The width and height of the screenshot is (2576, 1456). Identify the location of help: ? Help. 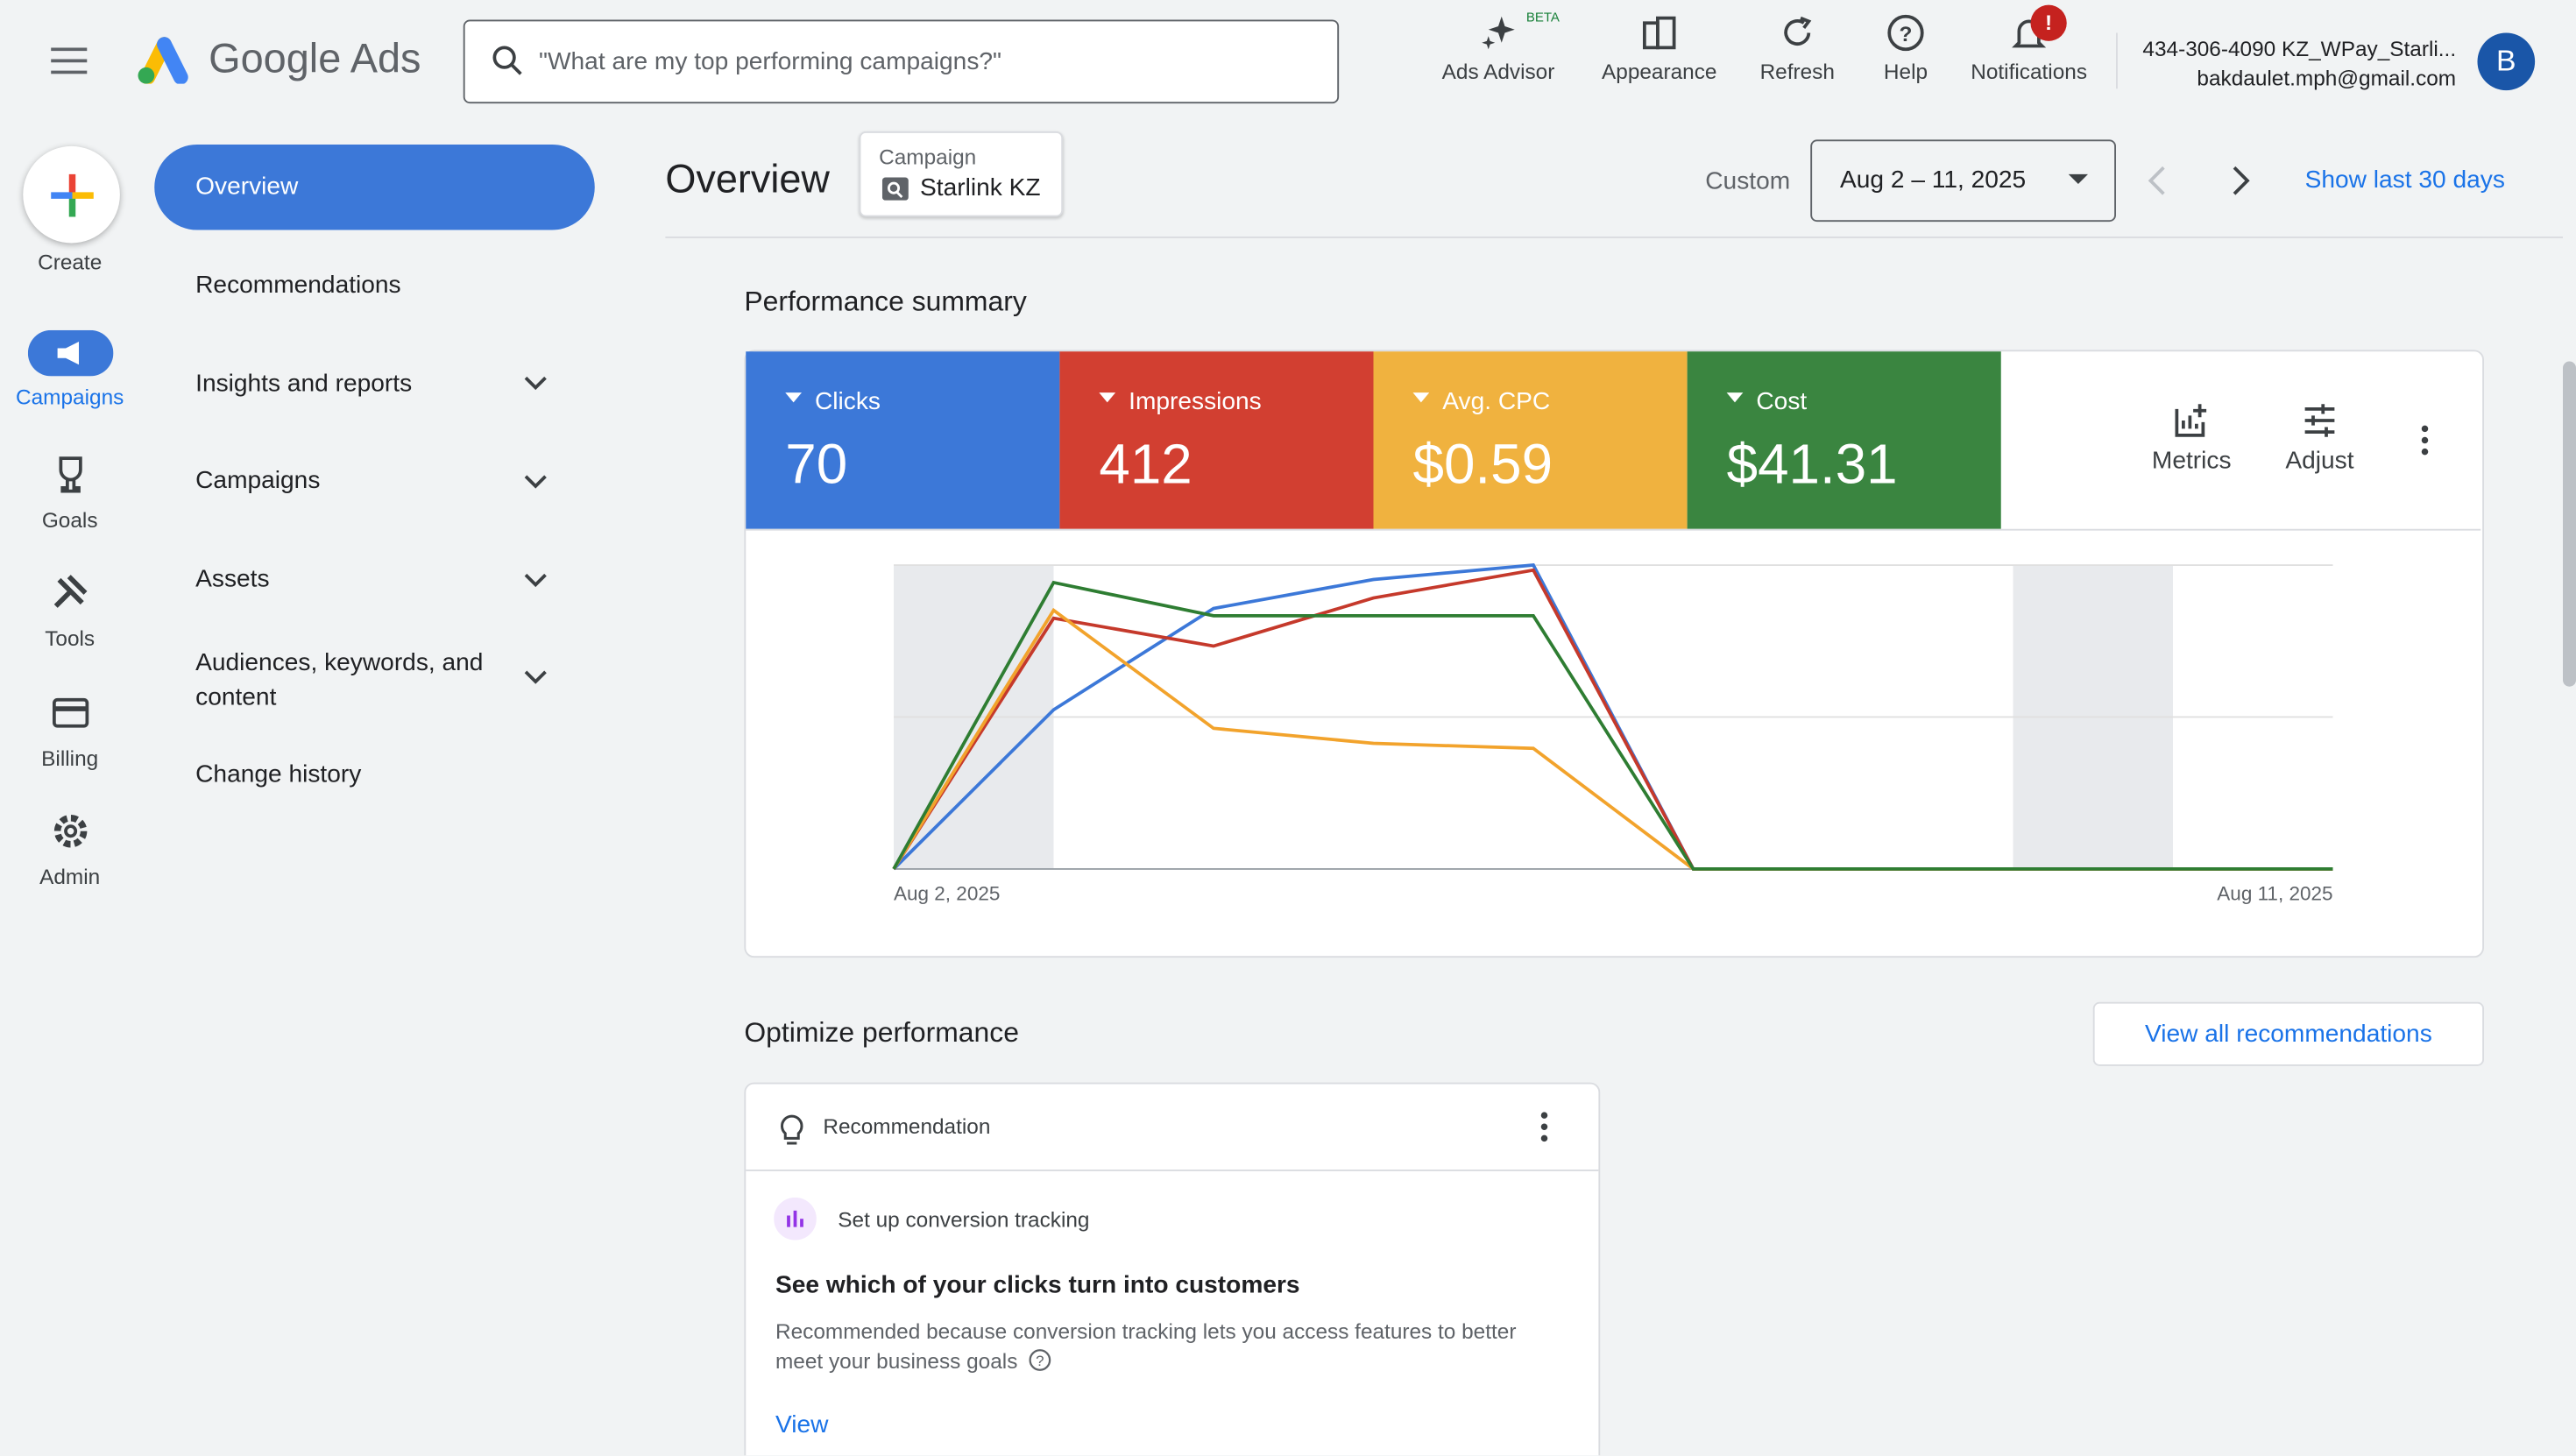
(1906, 48).